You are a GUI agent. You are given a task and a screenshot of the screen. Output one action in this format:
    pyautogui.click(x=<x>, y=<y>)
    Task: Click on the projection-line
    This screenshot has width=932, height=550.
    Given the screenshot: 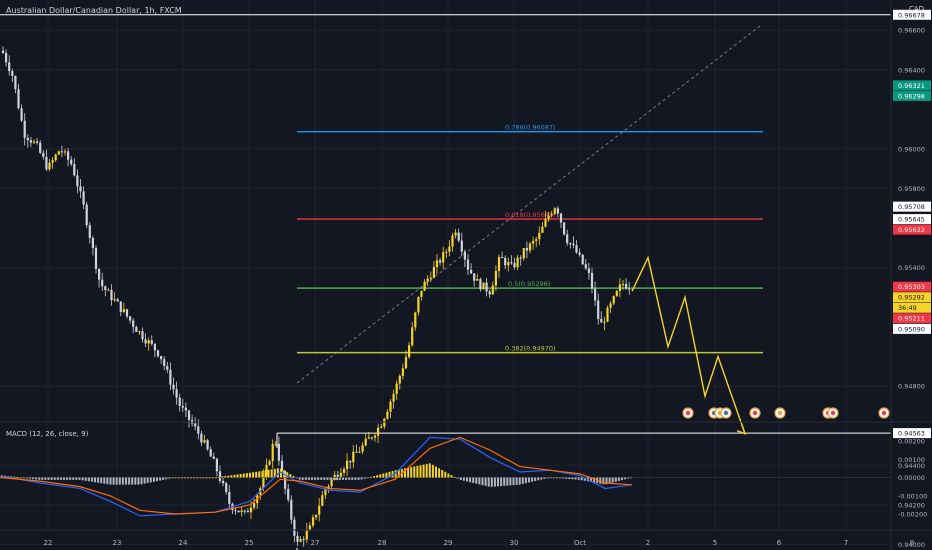 What is the action you would take?
    pyautogui.click(x=688, y=344)
    